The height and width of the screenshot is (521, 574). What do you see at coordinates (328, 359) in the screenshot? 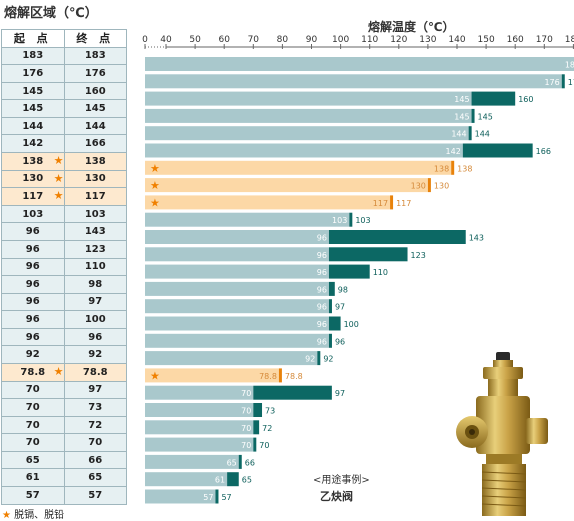
I see `bar-end-label: 92` at bounding box center [328, 359].